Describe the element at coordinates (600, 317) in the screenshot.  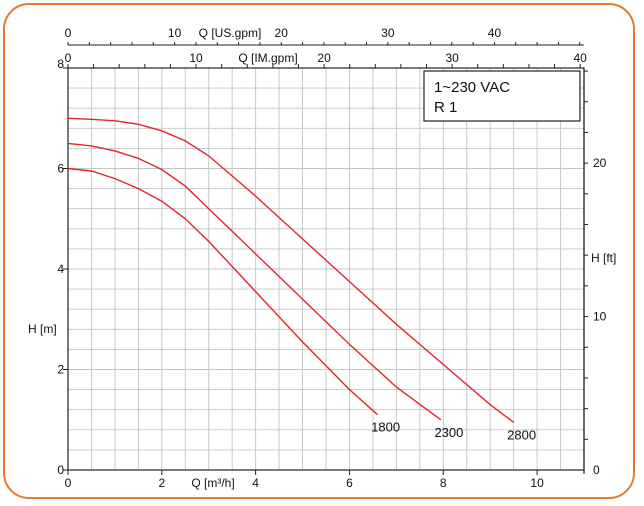
I see `y-tick-label-right: 10` at that location.